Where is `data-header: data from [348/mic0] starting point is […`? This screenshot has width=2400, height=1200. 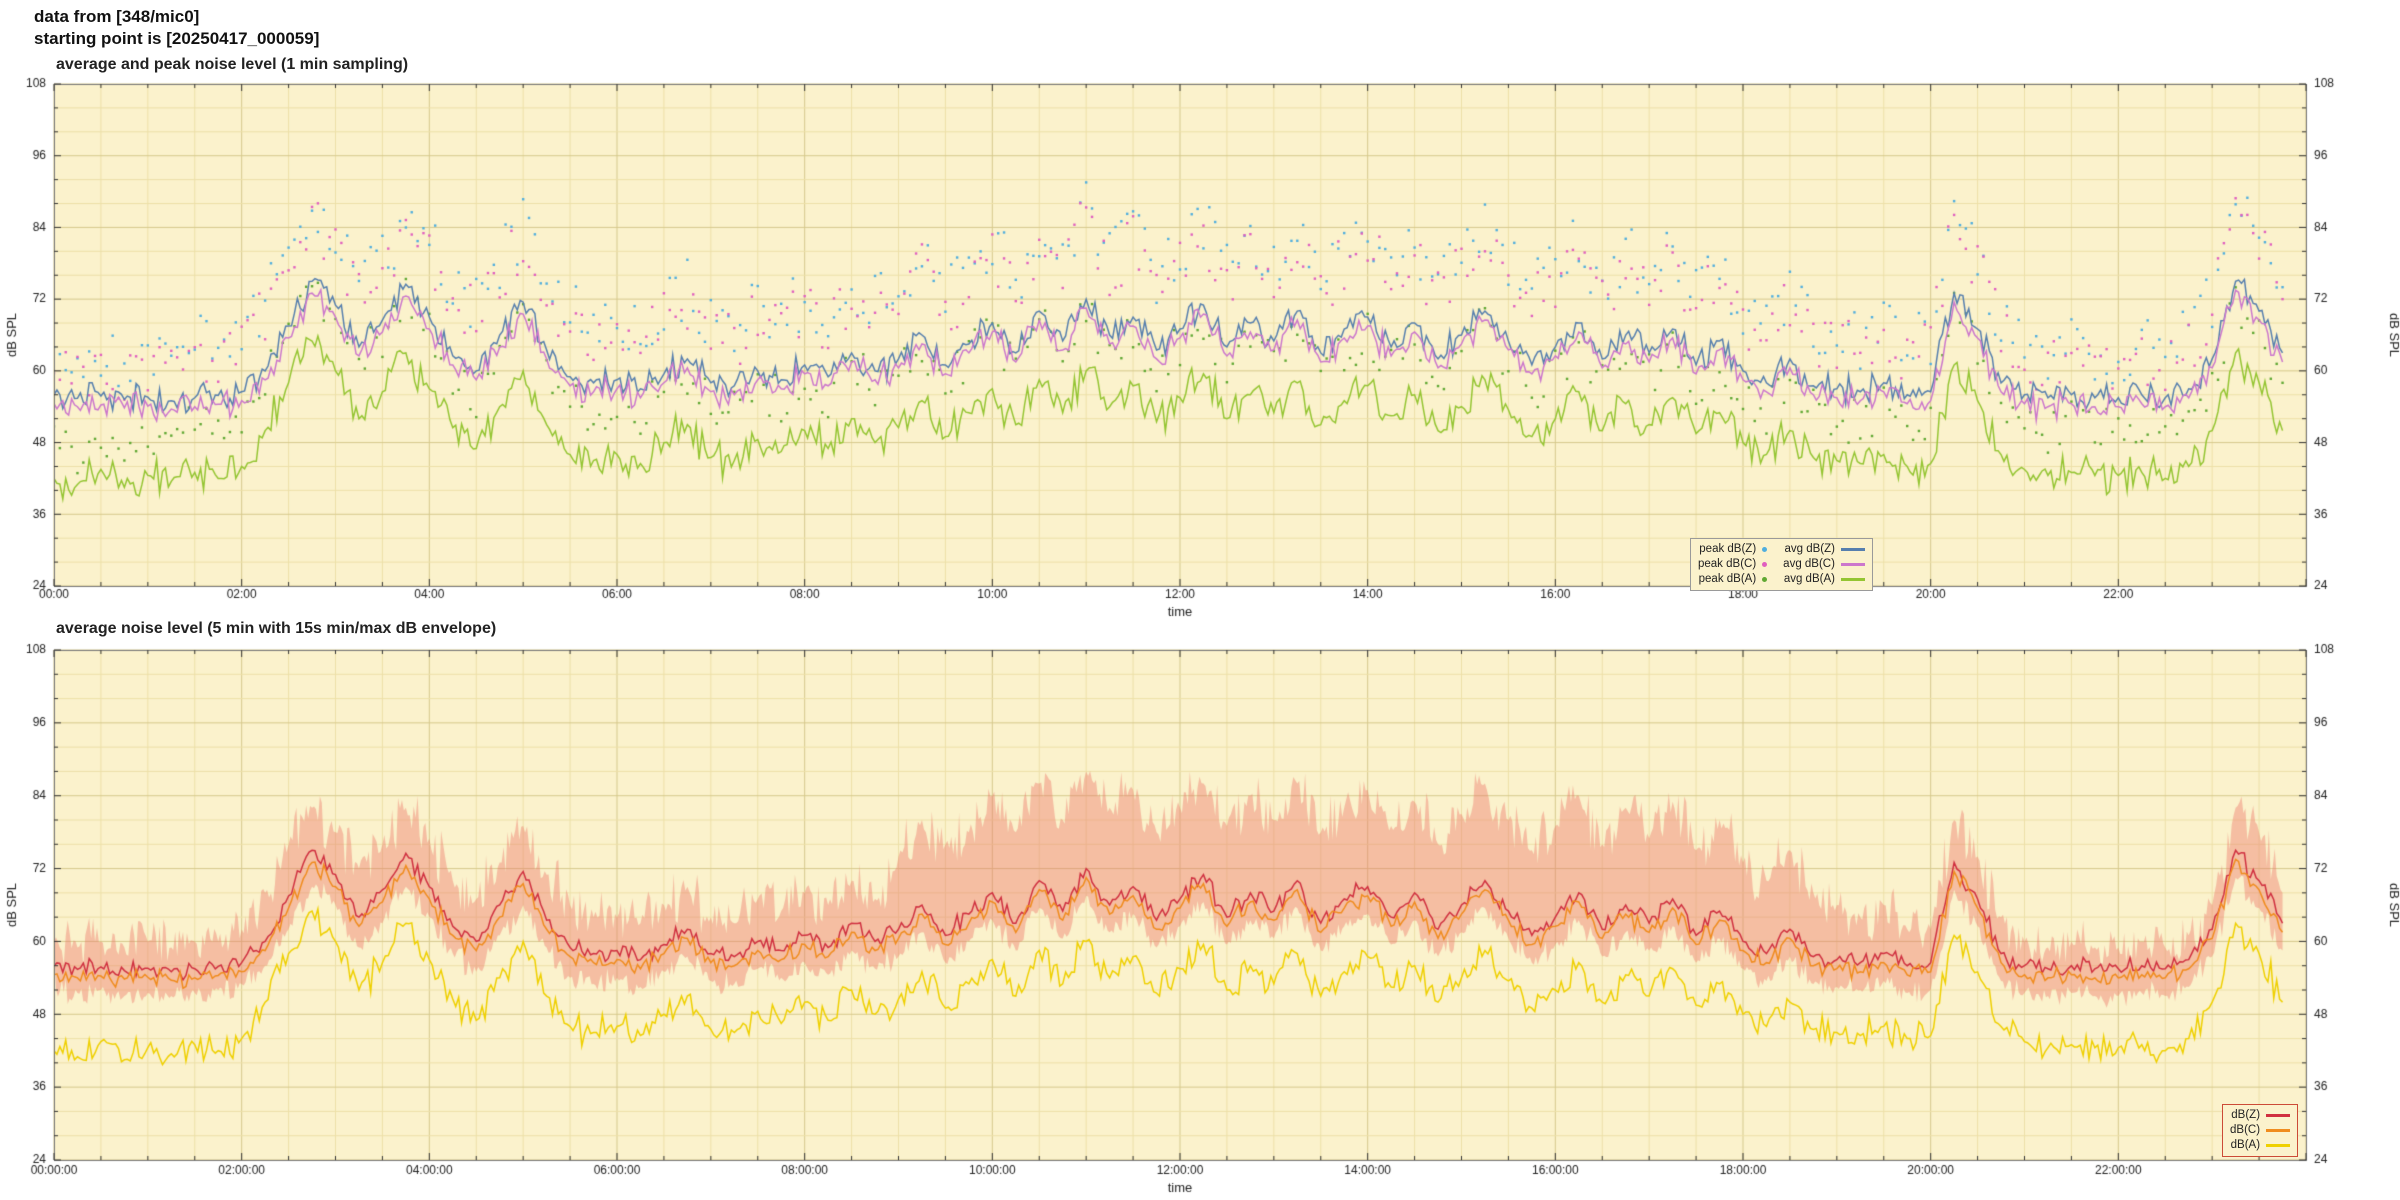 data-header: data from [348/mic0] starting point is [… is located at coordinates (176, 28).